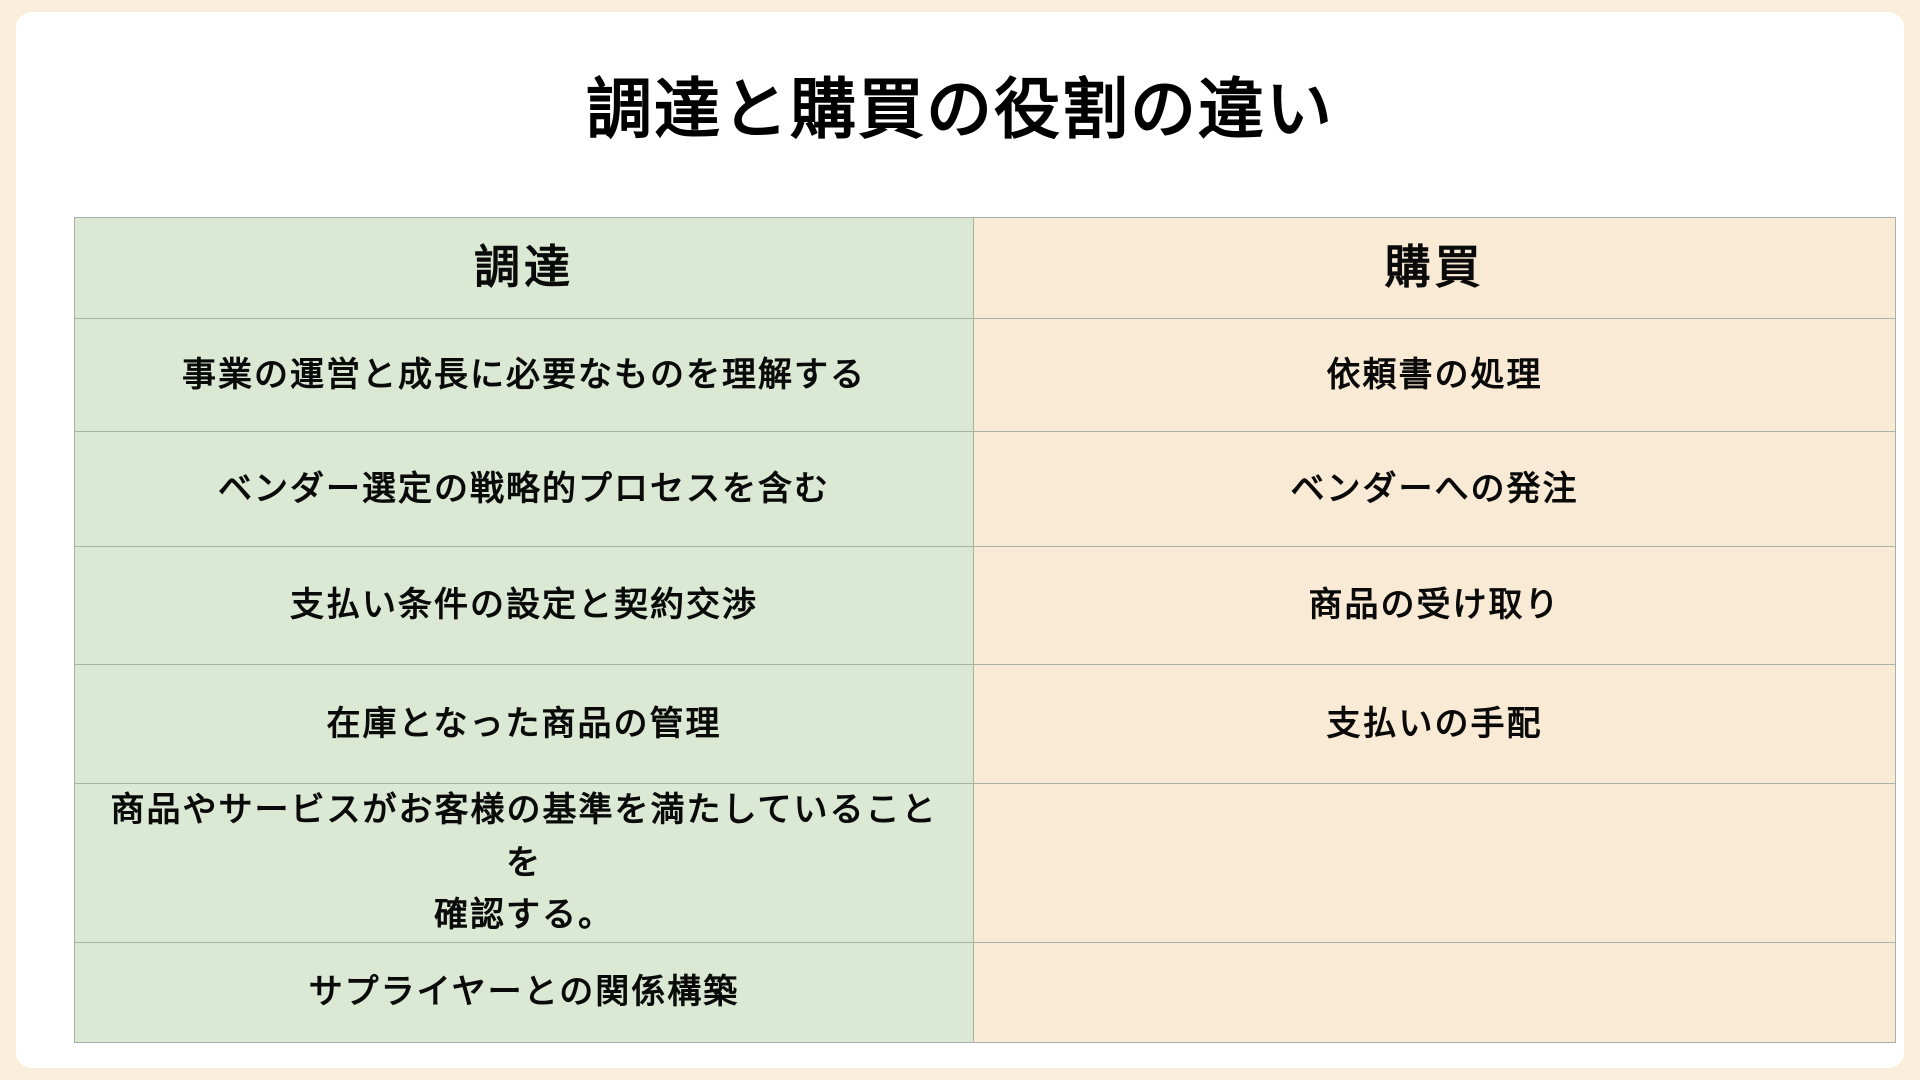  Describe the element at coordinates (524, 268) in the screenshot. I see `column-header-procurement: 調達` at that location.